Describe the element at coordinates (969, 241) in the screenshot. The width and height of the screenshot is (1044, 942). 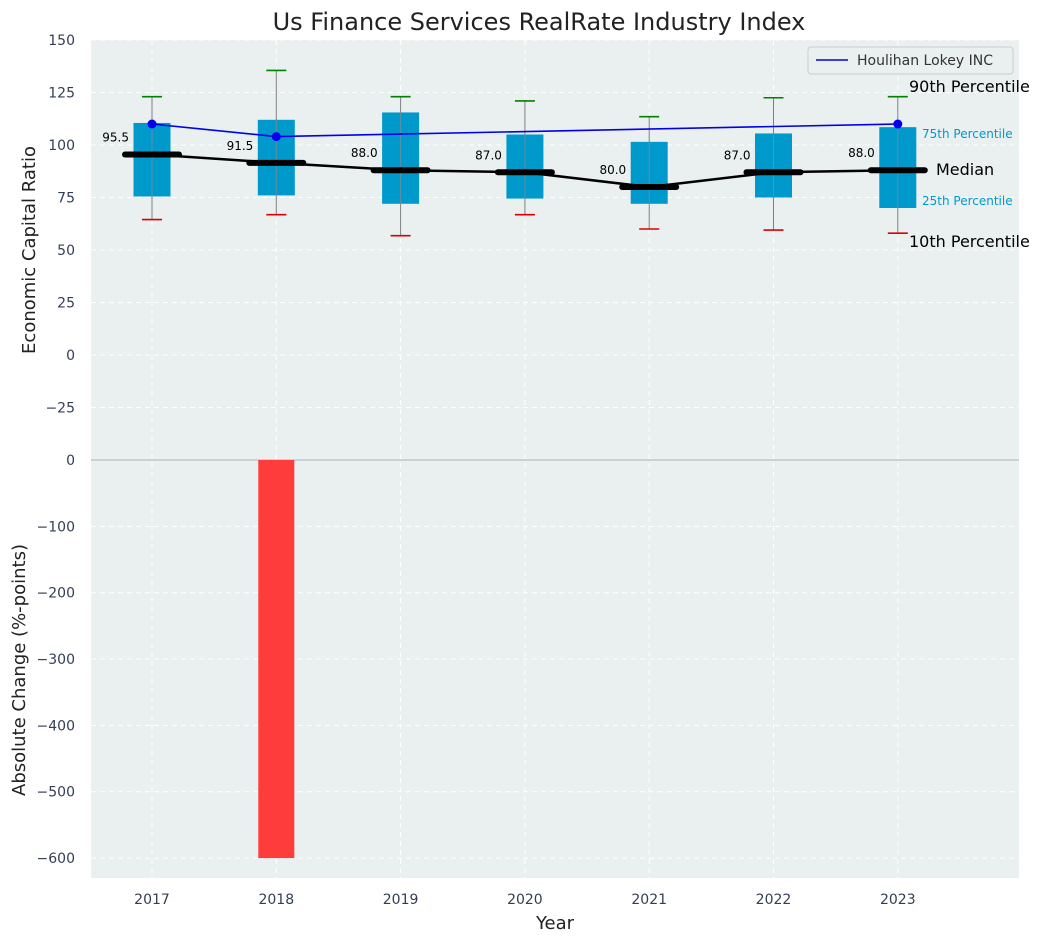
I see `annotation-10th: 10th Percentile` at that location.